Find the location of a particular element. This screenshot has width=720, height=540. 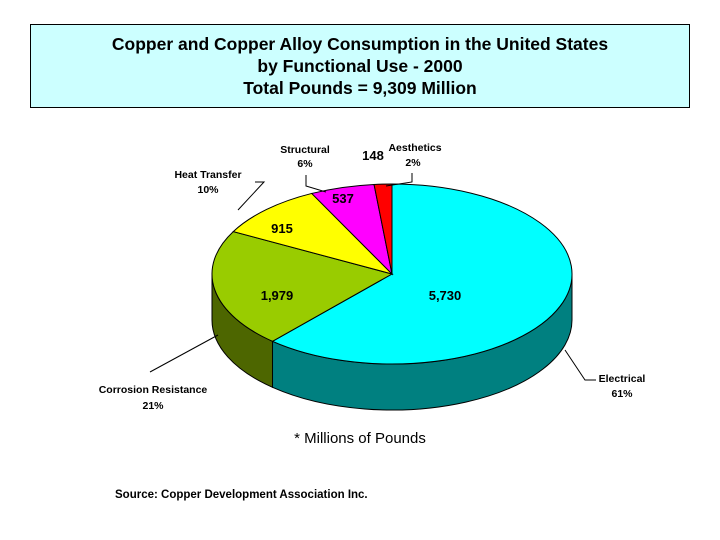

slice-aesthetics is located at coordinates (383, 229).